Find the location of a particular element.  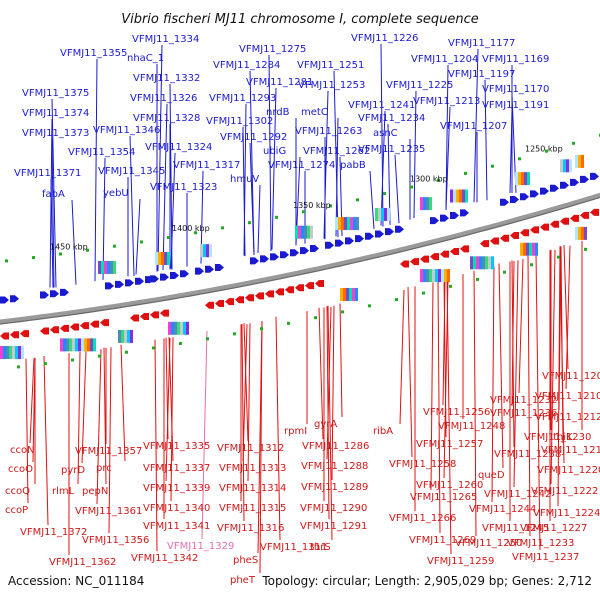

reverse-gene-label: VFMJ11_1289 is located at coordinates (334, 487).